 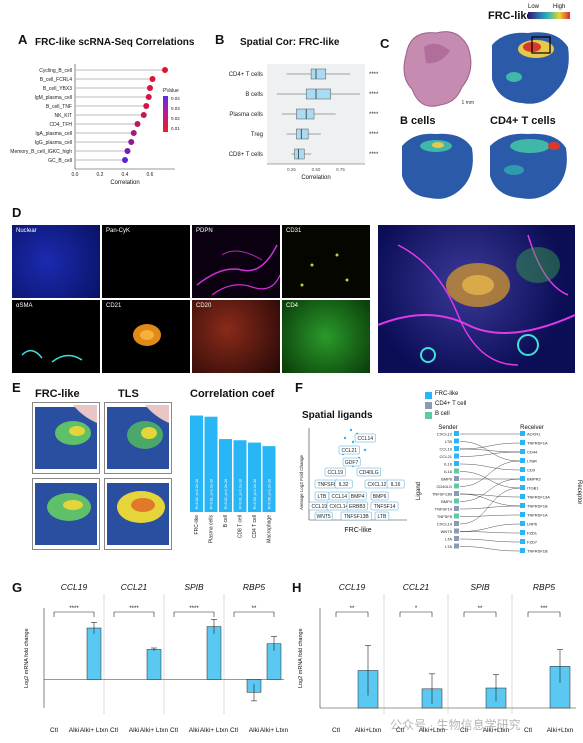 What do you see at coordinates (241, 494) in the screenshot?
I see `e-bar-value-label: R=0.61, p<2.2e-16` at bounding box center [241, 494].